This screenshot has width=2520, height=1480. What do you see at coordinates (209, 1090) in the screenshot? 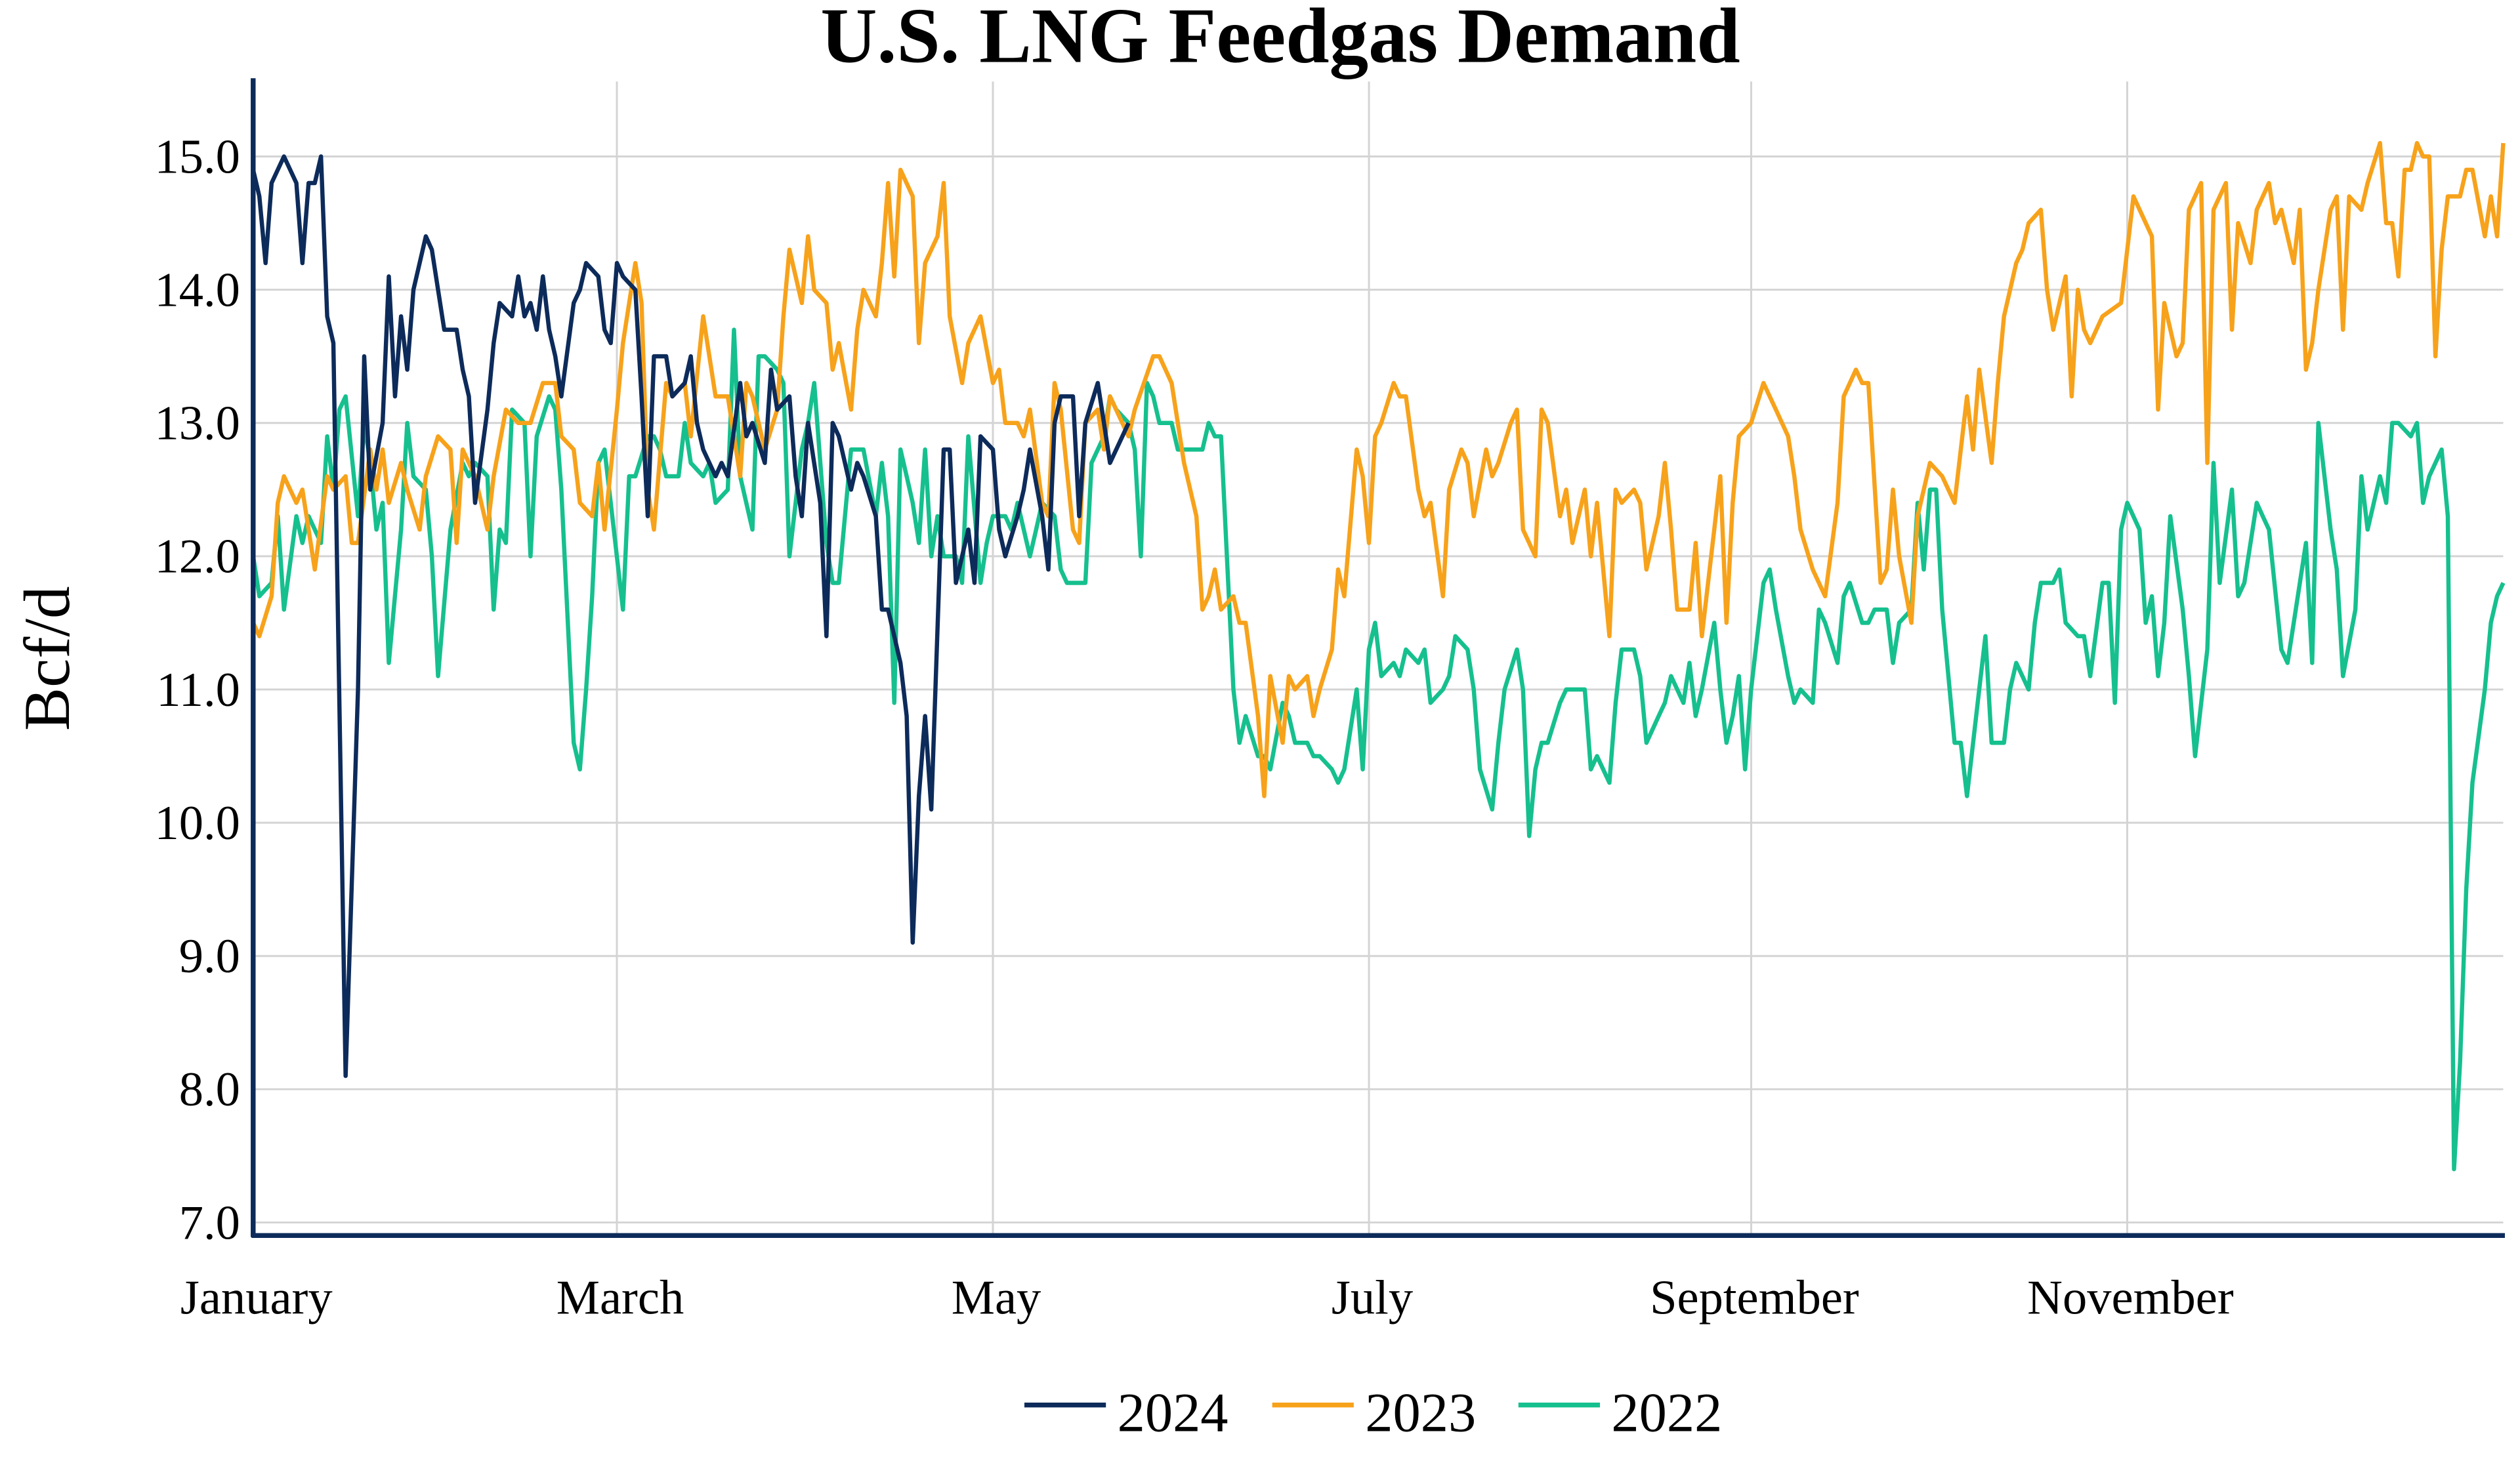
I see `y-tick-label: 8.0` at bounding box center [209, 1090].